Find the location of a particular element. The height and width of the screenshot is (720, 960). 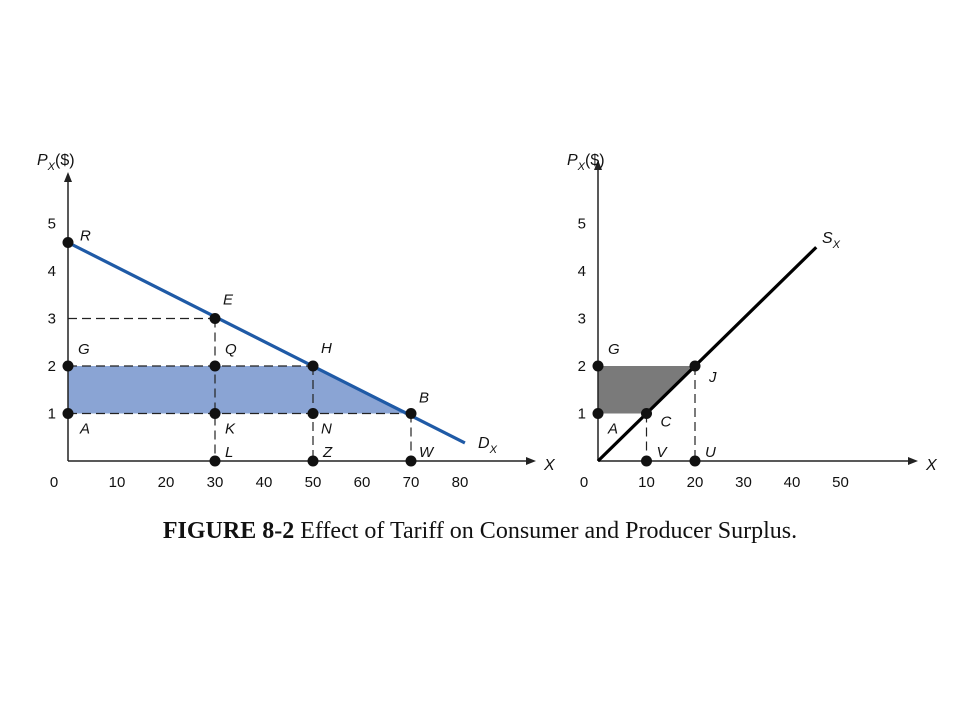

point-k is located at coordinates (215, 413).